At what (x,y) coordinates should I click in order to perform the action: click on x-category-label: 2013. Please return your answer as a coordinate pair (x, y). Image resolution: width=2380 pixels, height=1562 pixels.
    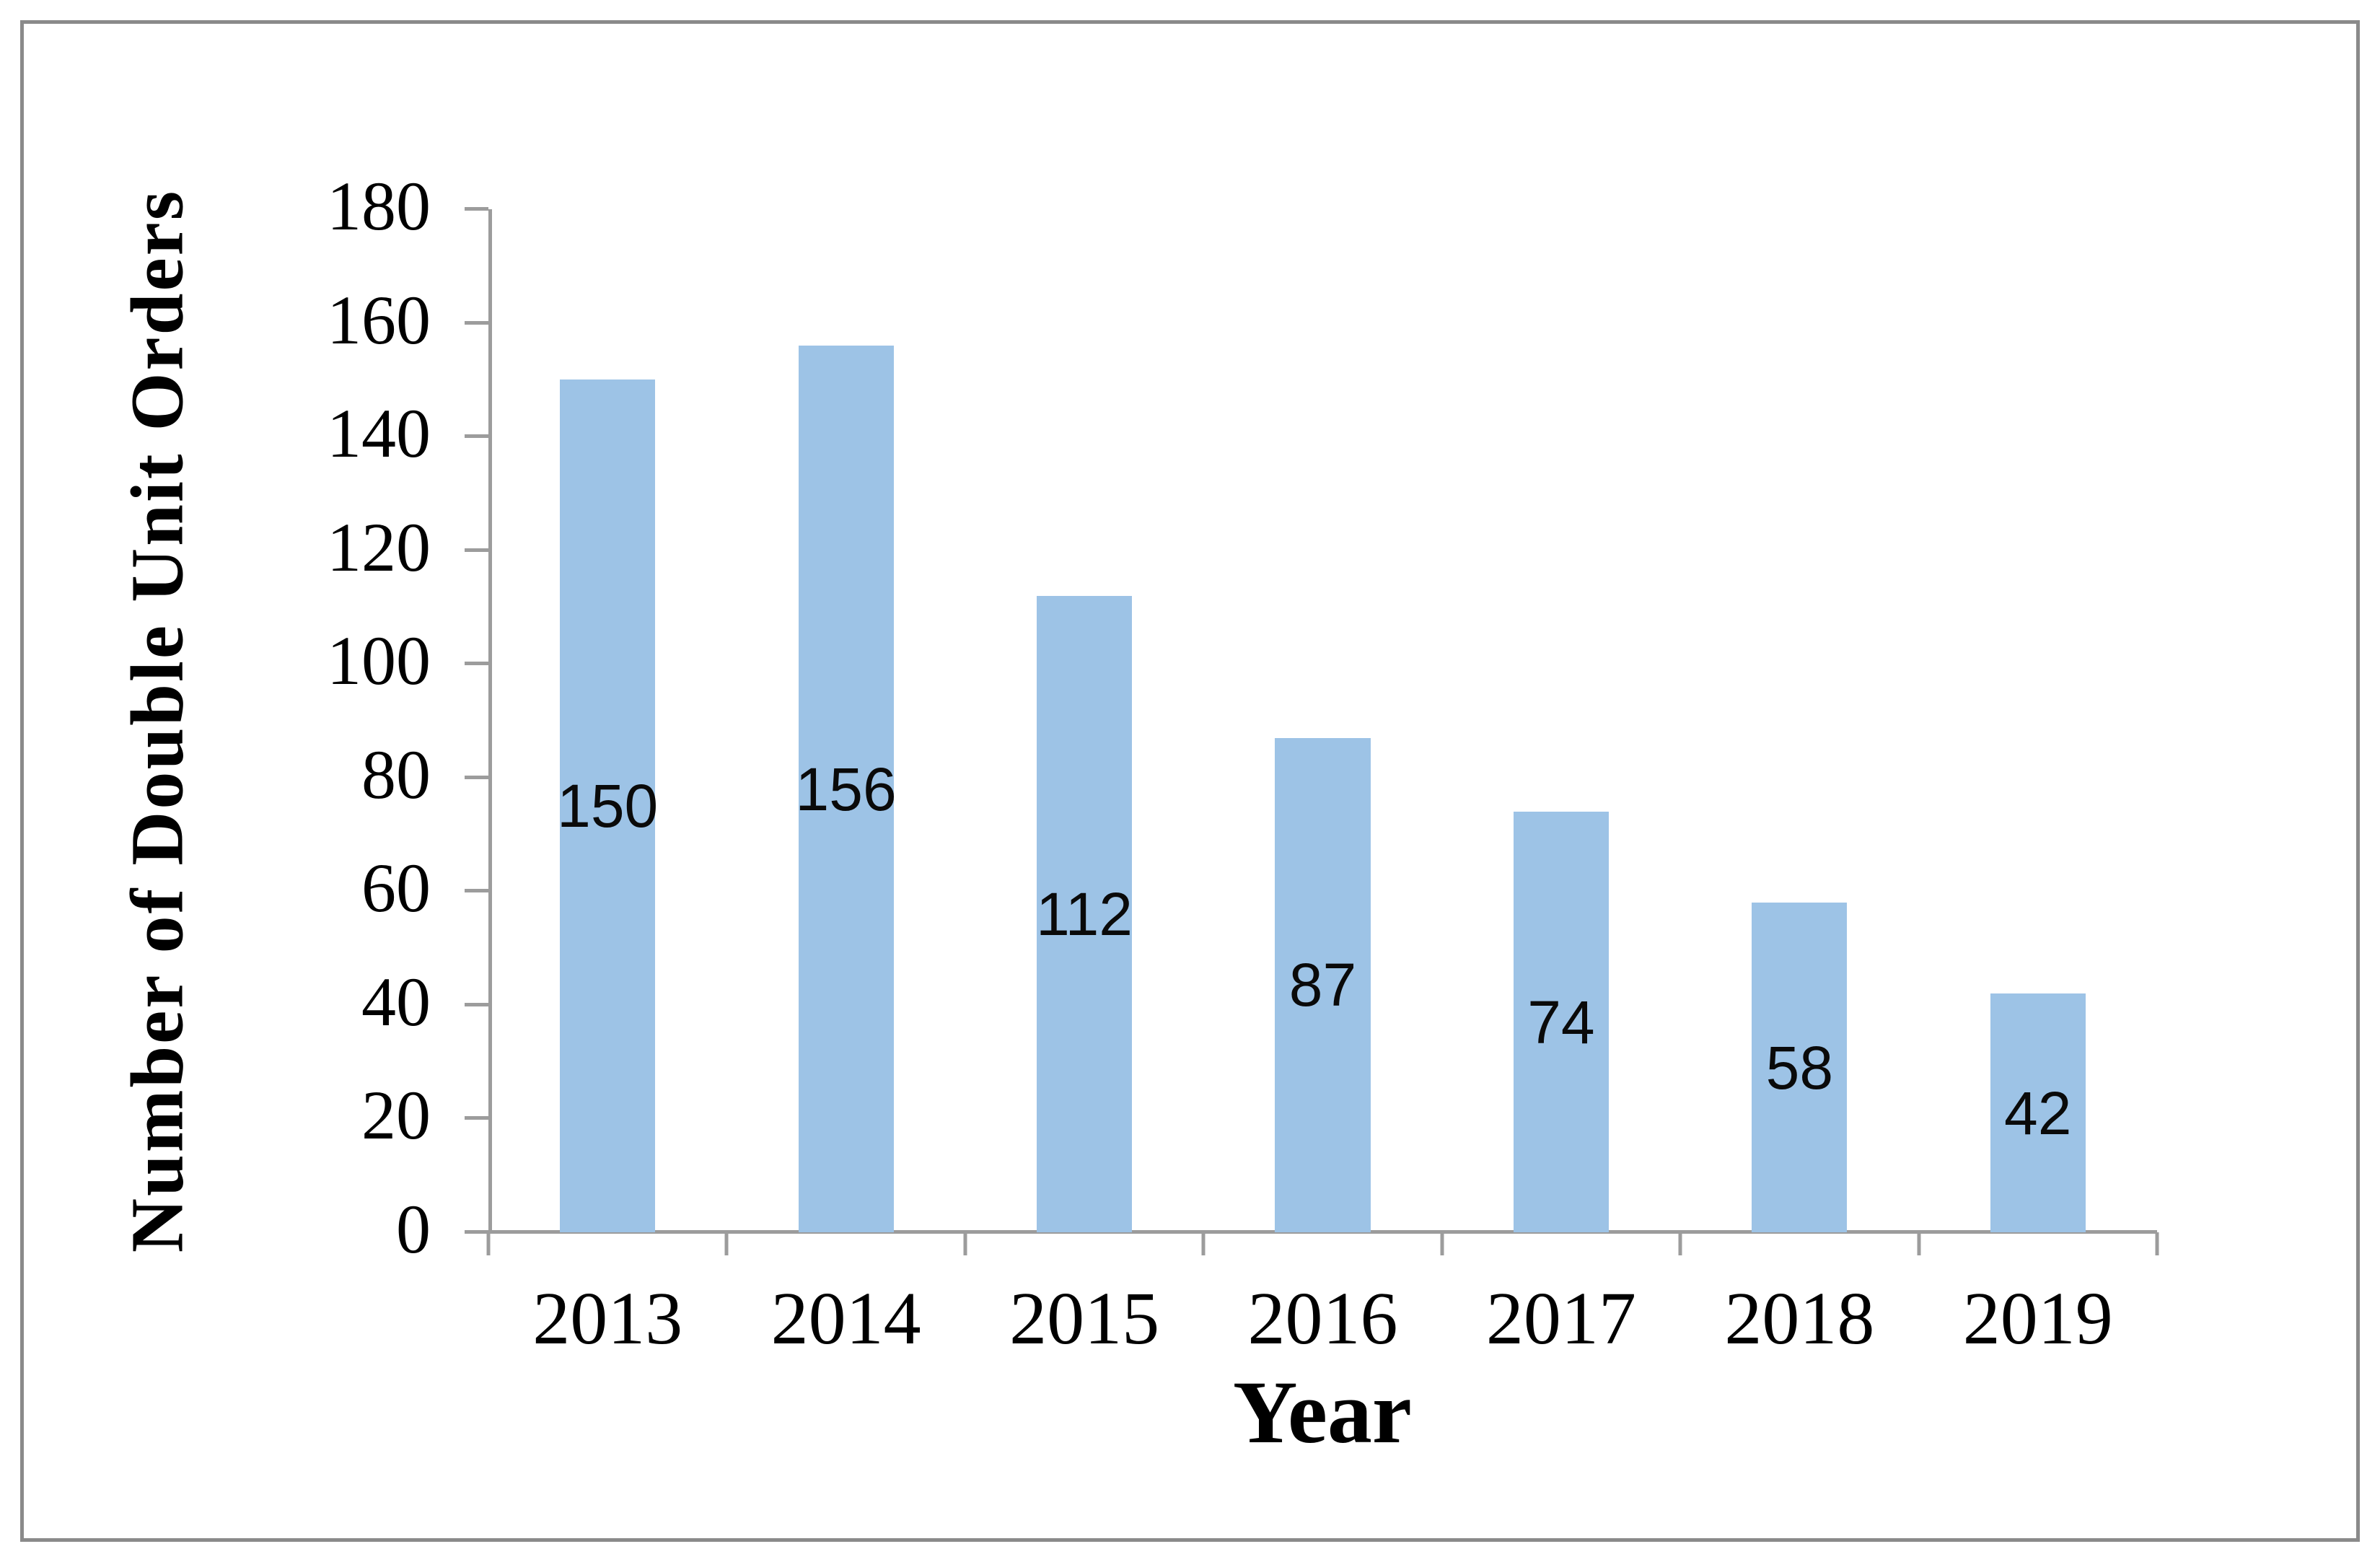
    Looking at the image, I should click on (607, 1319).